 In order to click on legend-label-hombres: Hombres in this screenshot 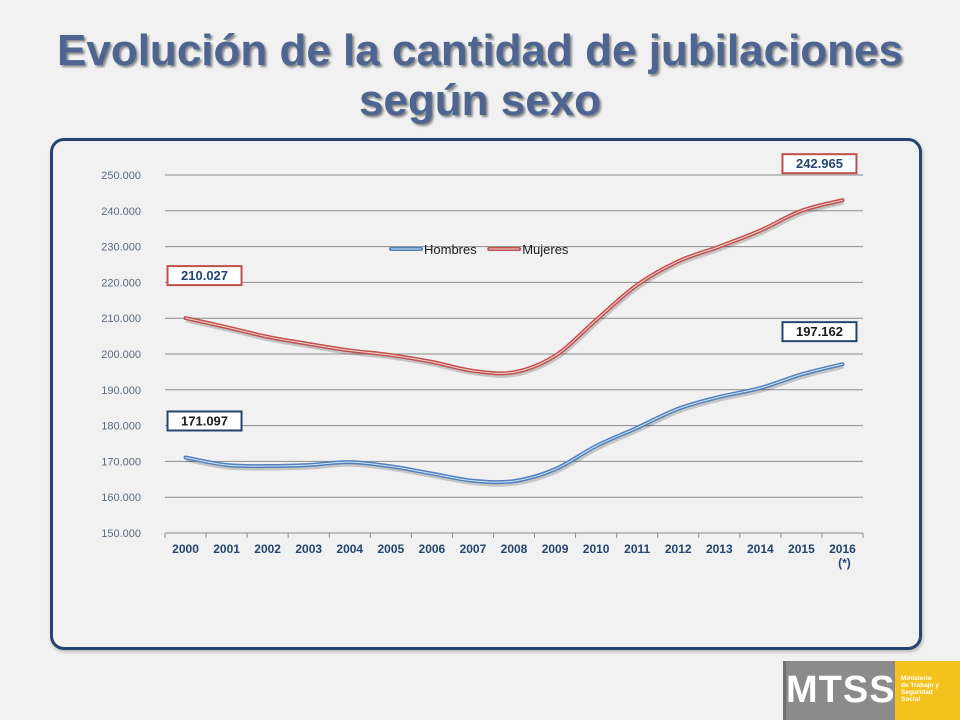, I will do `click(450, 249)`.